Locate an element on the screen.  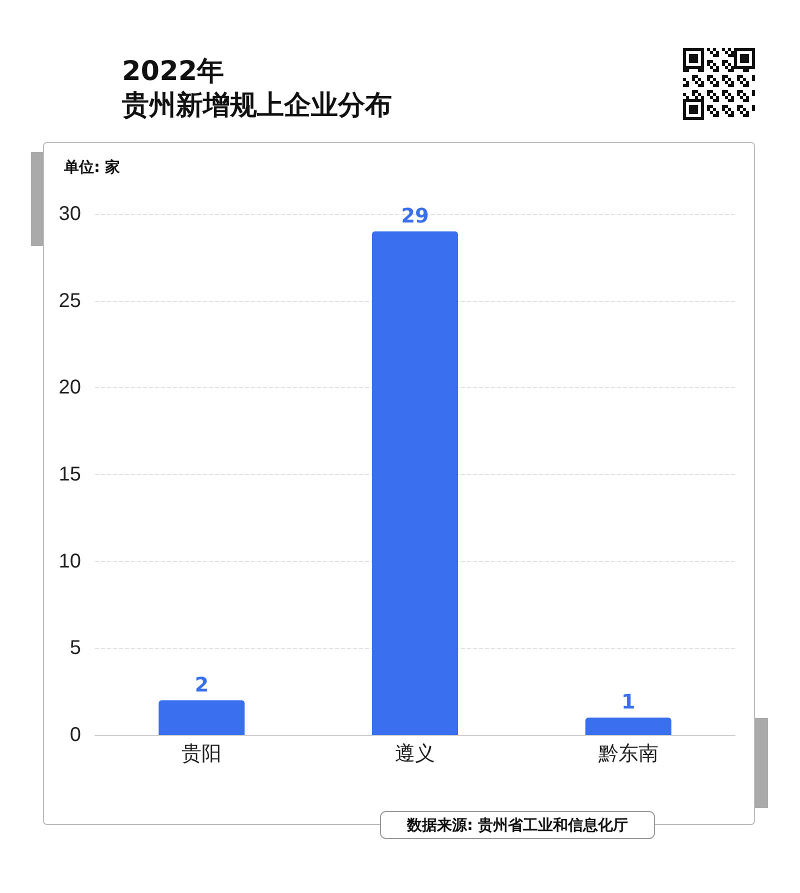
y-tick-label: 25 is located at coordinates (69, 301).